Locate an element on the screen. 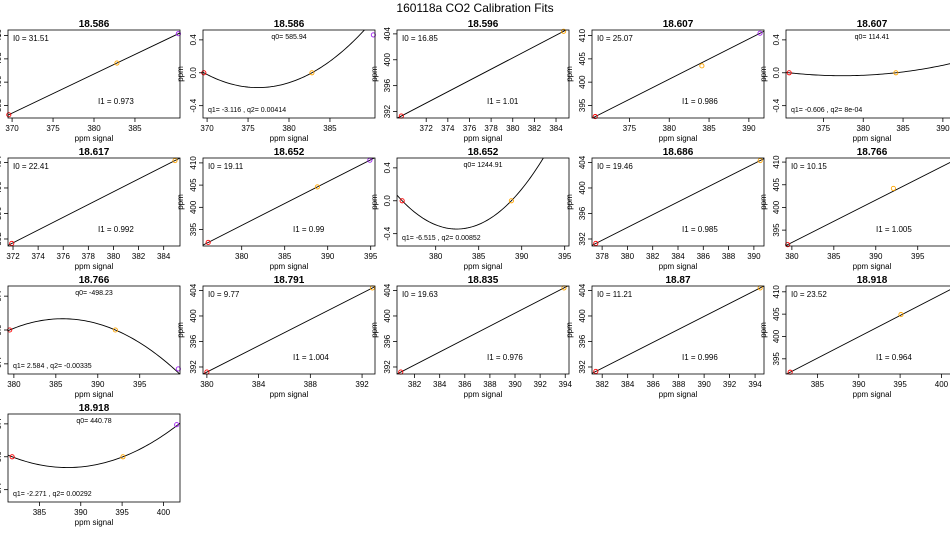 The height and width of the screenshot is (550, 950). coef-annotation: q0= 440.78 is located at coordinates (93, 421).